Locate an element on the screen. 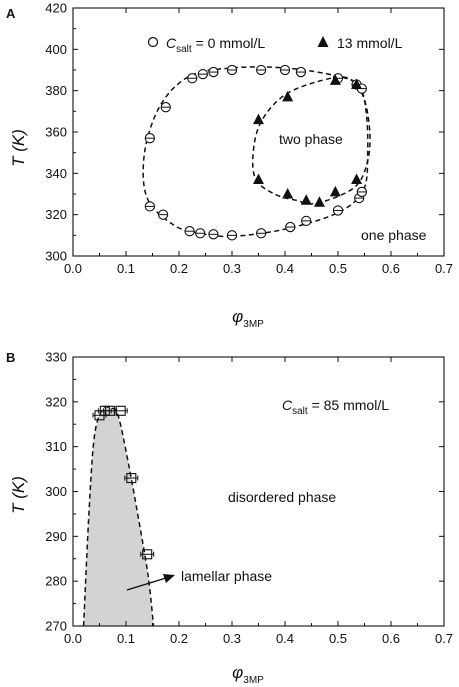 The height and width of the screenshot is (687, 459). panel-b-y-tick-label-4: 310 is located at coordinates (56, 446).